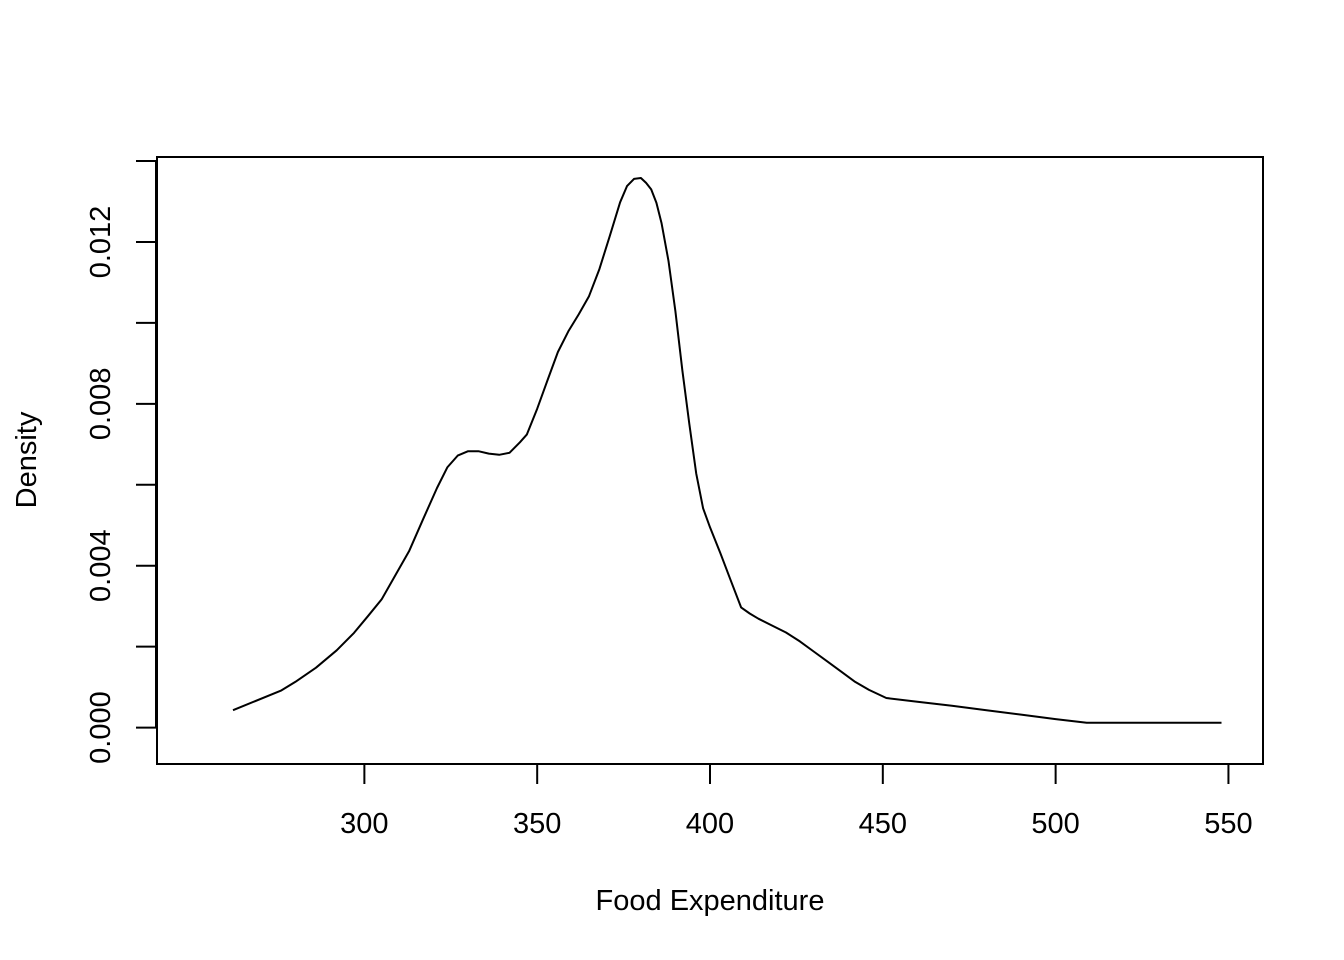  I want to click on x-tick-label: 300, so click(364, 824).